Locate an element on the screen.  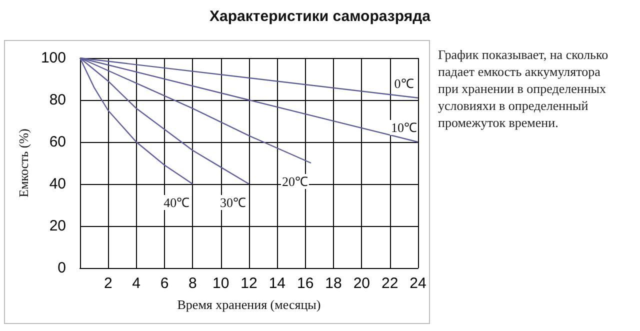
y-tick-label: 40 is located at coordinates (57, 184).